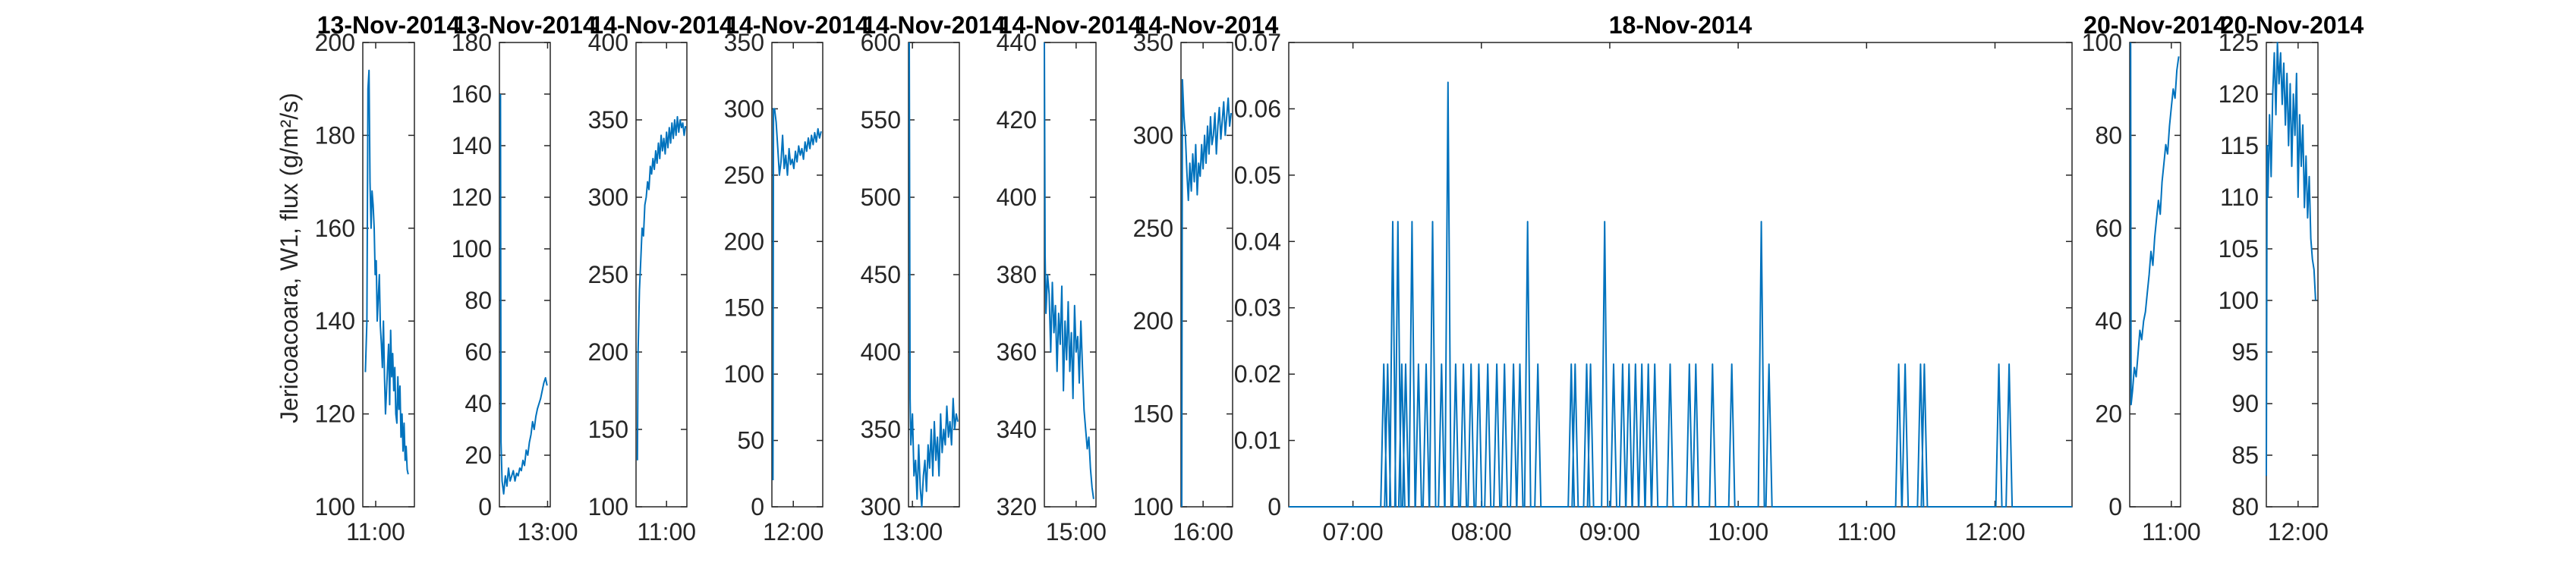  Describe the element at coordinates (1076, 532) in the screenshot. I see `x-tick-label: 15:00` at that location.